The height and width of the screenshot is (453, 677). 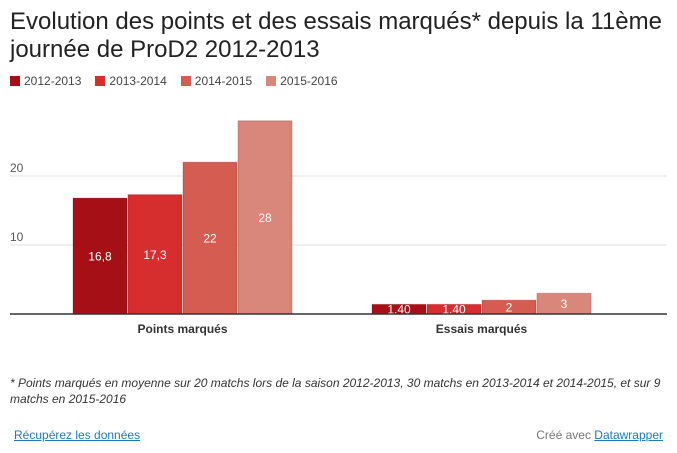 What do you see at coordinates (482, 329) in the screenshot?
I see `x-category-label: Essais marqués` at bounding box center [482, 329].